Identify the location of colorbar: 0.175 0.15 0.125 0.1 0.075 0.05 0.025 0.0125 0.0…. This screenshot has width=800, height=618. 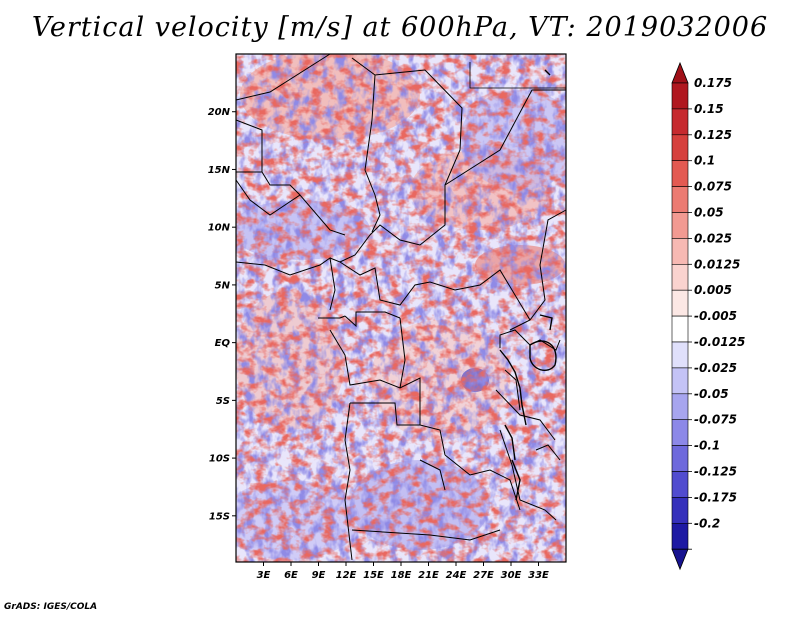
(708, 316).